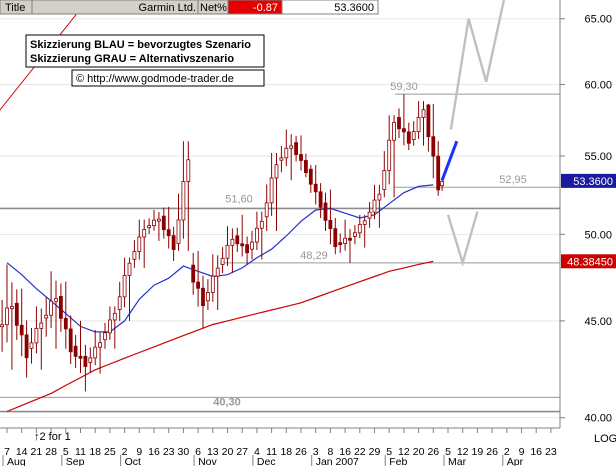 The height and width of the screenshot is (466, 616). What do you see at coordinates (265, 8) in the screenshot?
I see `net-value: -0.87` at bounding box center [265, 8].